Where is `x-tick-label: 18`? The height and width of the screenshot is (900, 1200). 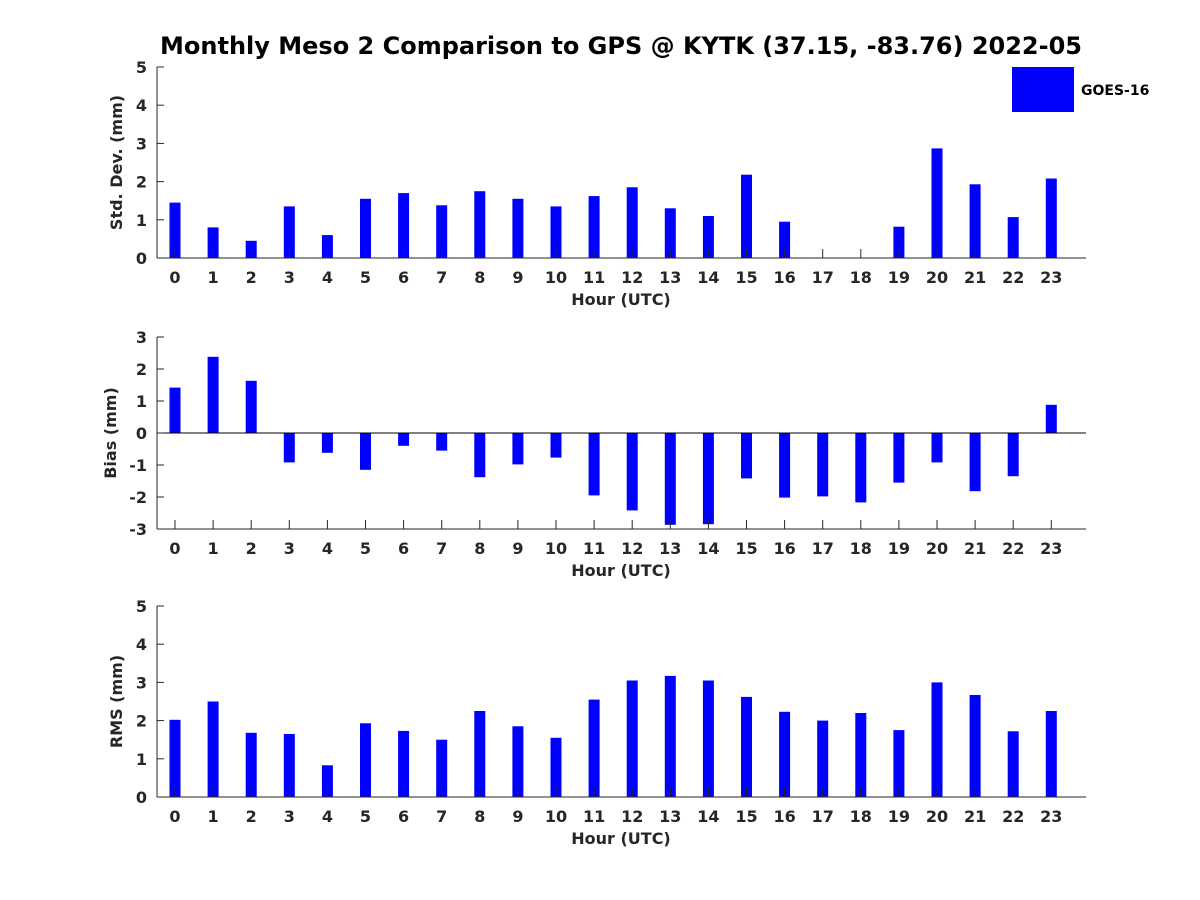
x-tick-label: 18 is located at coordinates (861, 548).